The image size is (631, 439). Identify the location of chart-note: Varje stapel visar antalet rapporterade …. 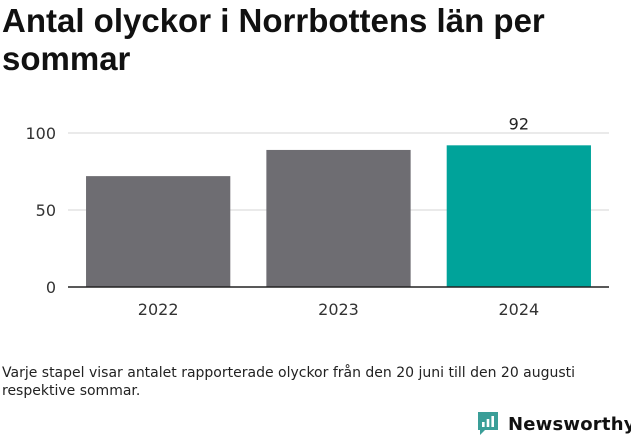
(289, 382).